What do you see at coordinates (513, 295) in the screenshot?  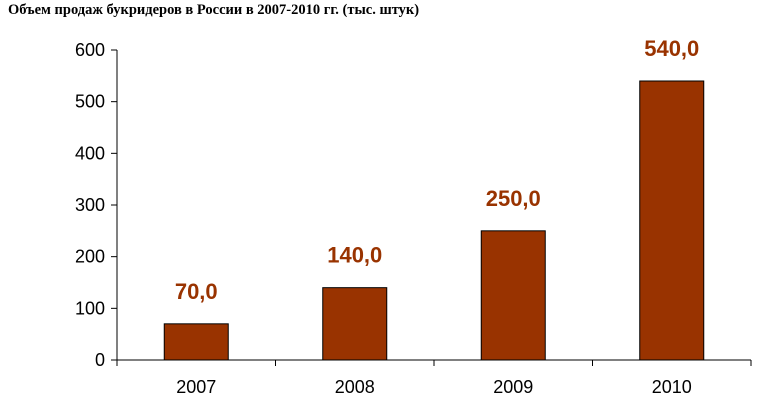 I see `bar-2009` at bounding box center [513, 295].